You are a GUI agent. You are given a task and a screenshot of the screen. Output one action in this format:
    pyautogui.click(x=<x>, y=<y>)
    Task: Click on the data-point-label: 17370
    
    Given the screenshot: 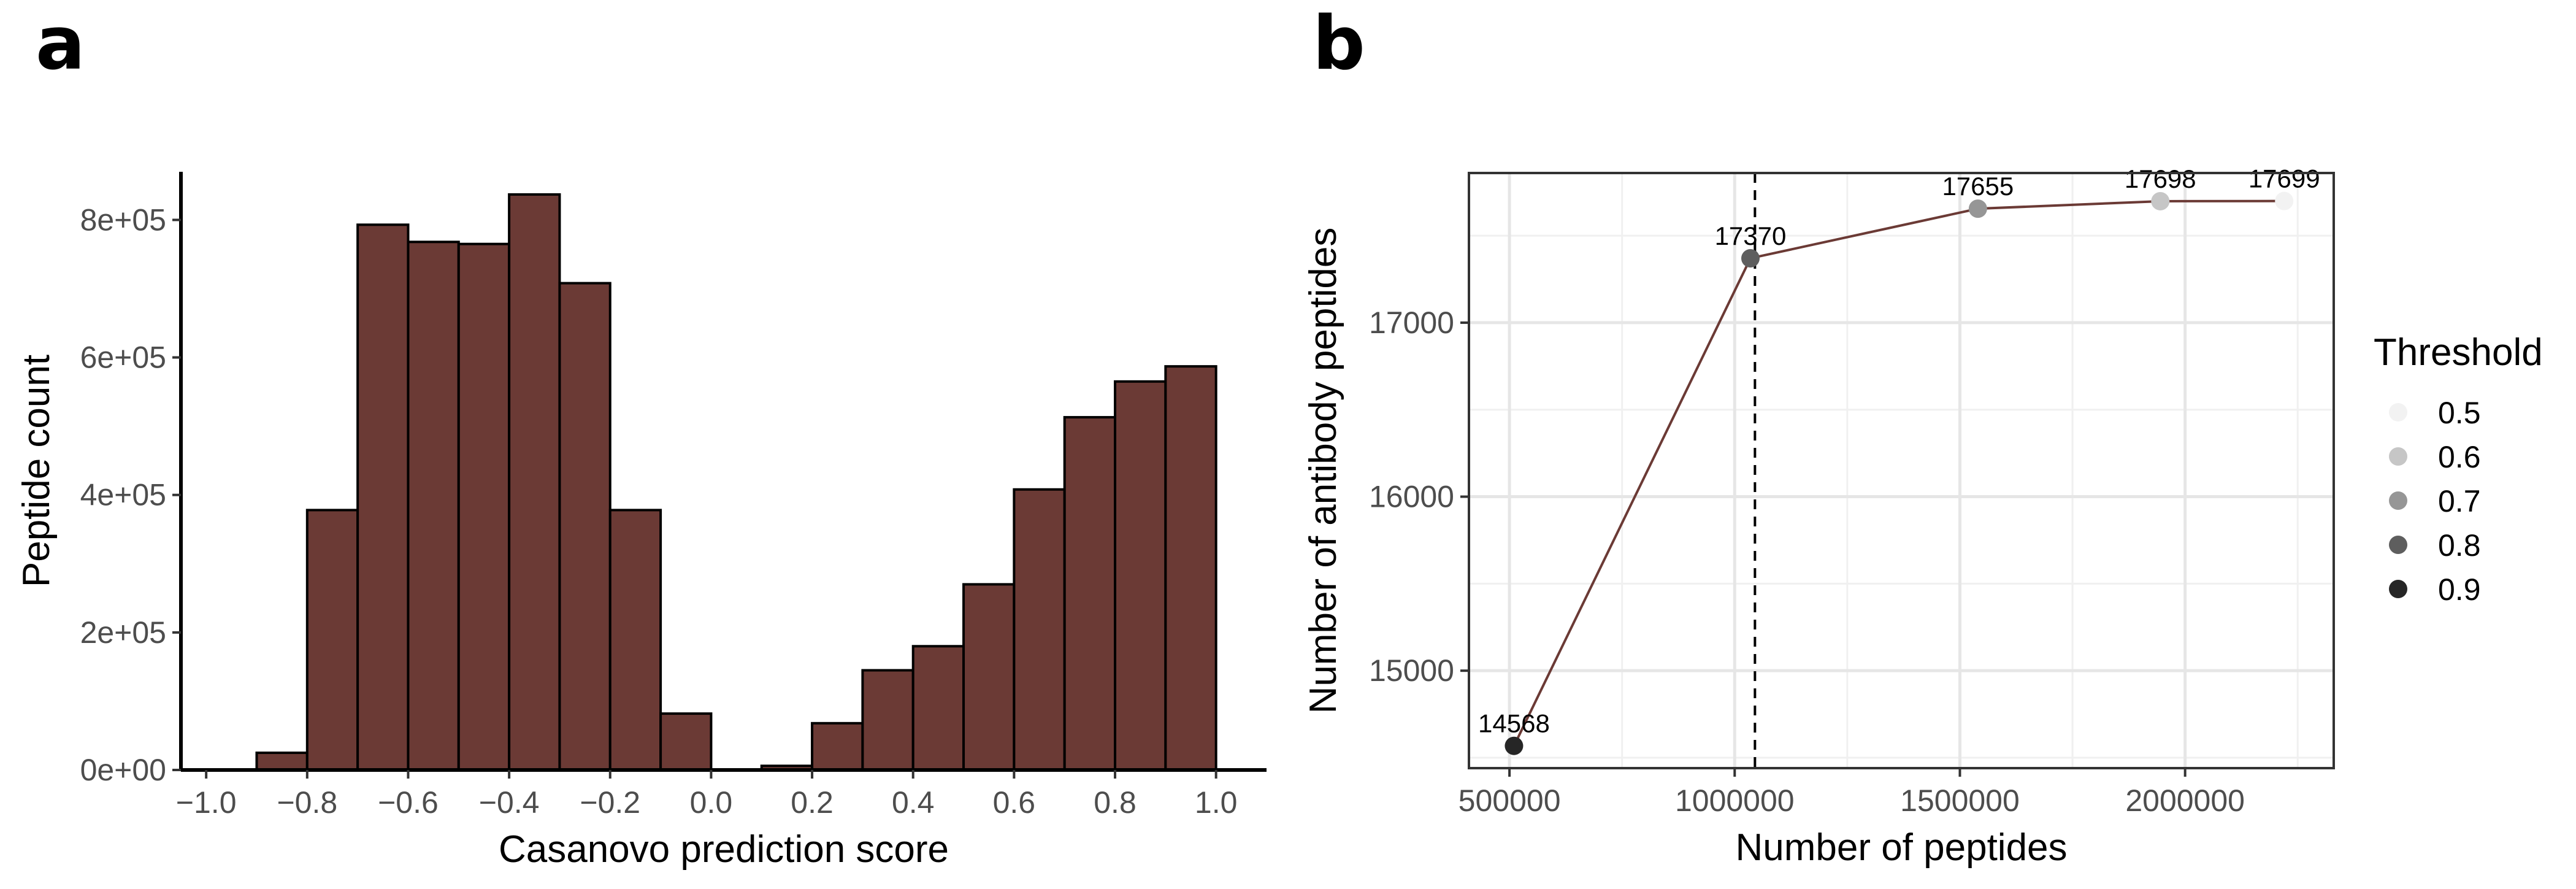 What is the action you would take?
    pyautogui.click(x=1751, y=235)
    